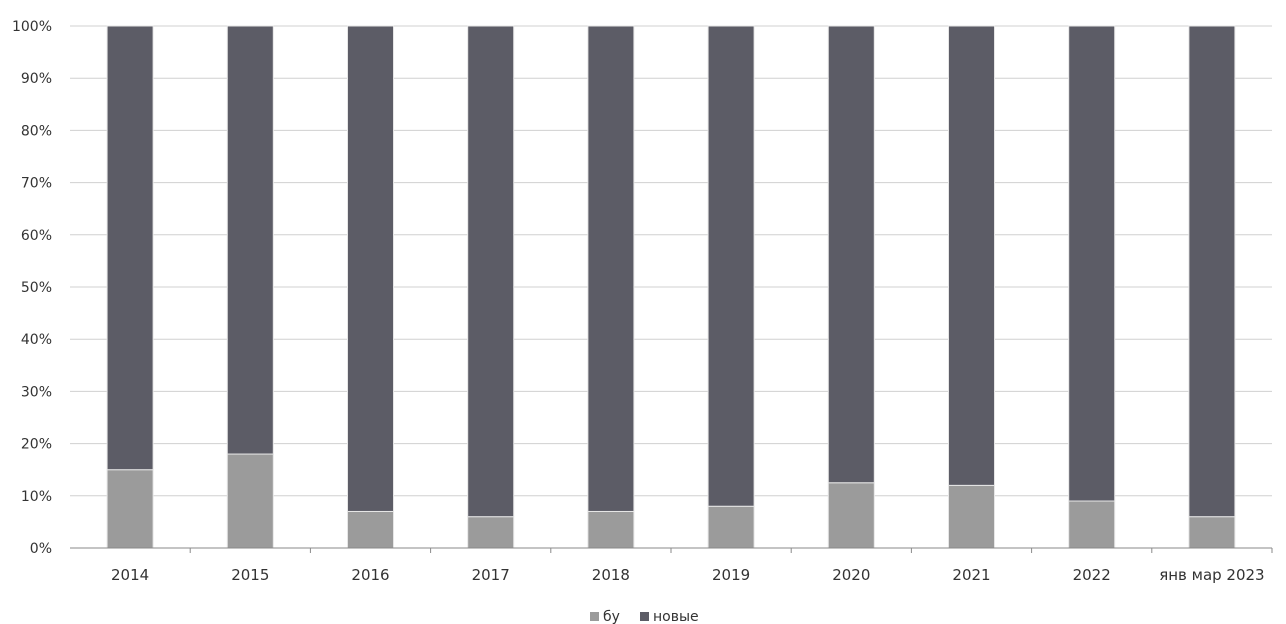  I want to click on legend-label-novye: новые, so click(676, 616).